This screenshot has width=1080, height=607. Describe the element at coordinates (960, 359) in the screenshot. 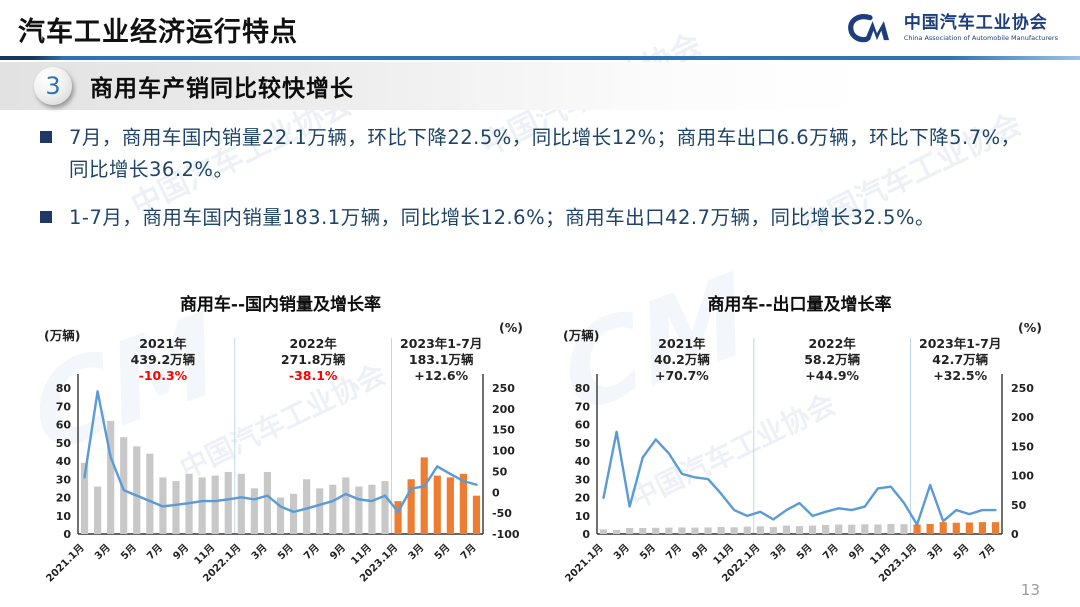

I see `svg-text: 42.7万辆` at that location.